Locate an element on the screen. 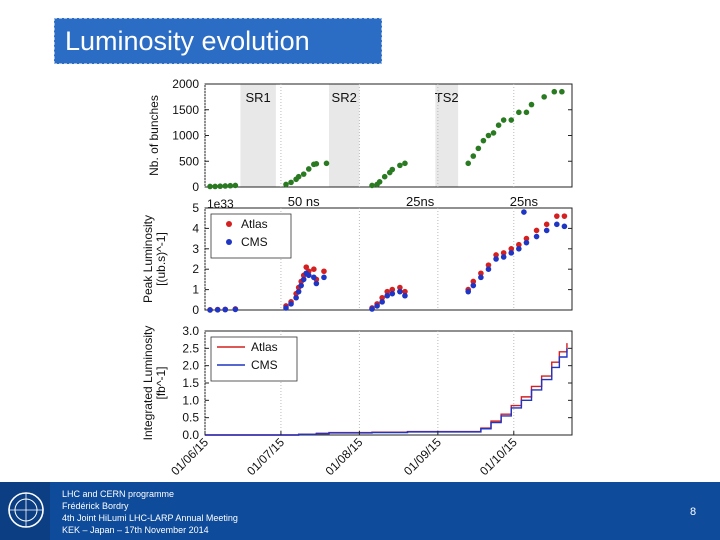  y-tick-label: 1.0 is located at coordinates (190, 400).